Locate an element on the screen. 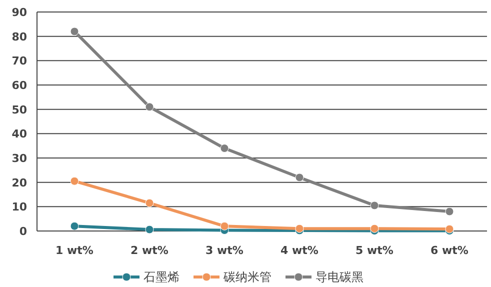 Image resolution: width=491 pixels, height=287 pixels. y-tick-label: 0 is located at coordinates (23, 231).